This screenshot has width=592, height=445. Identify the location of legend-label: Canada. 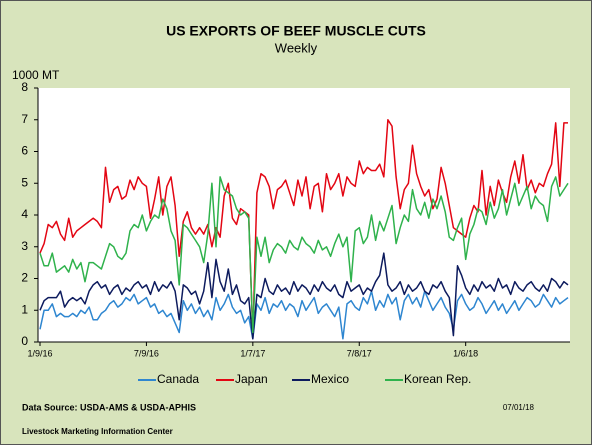
(178, 379).